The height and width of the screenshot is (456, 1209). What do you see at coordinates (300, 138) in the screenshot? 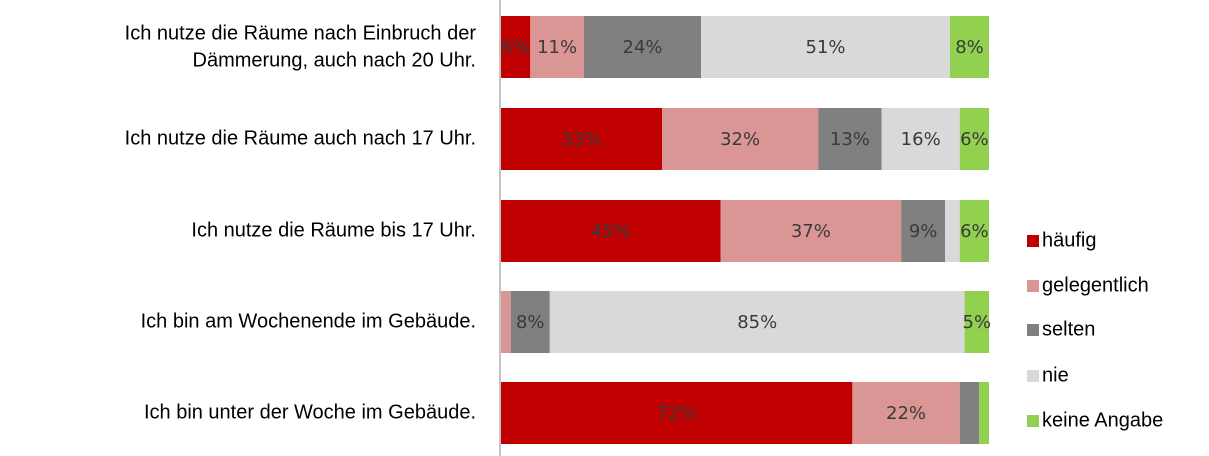
I see `category-label: Ich nutze die Räume auch nach 17 Uhr.` at bounding box center [300, 138].